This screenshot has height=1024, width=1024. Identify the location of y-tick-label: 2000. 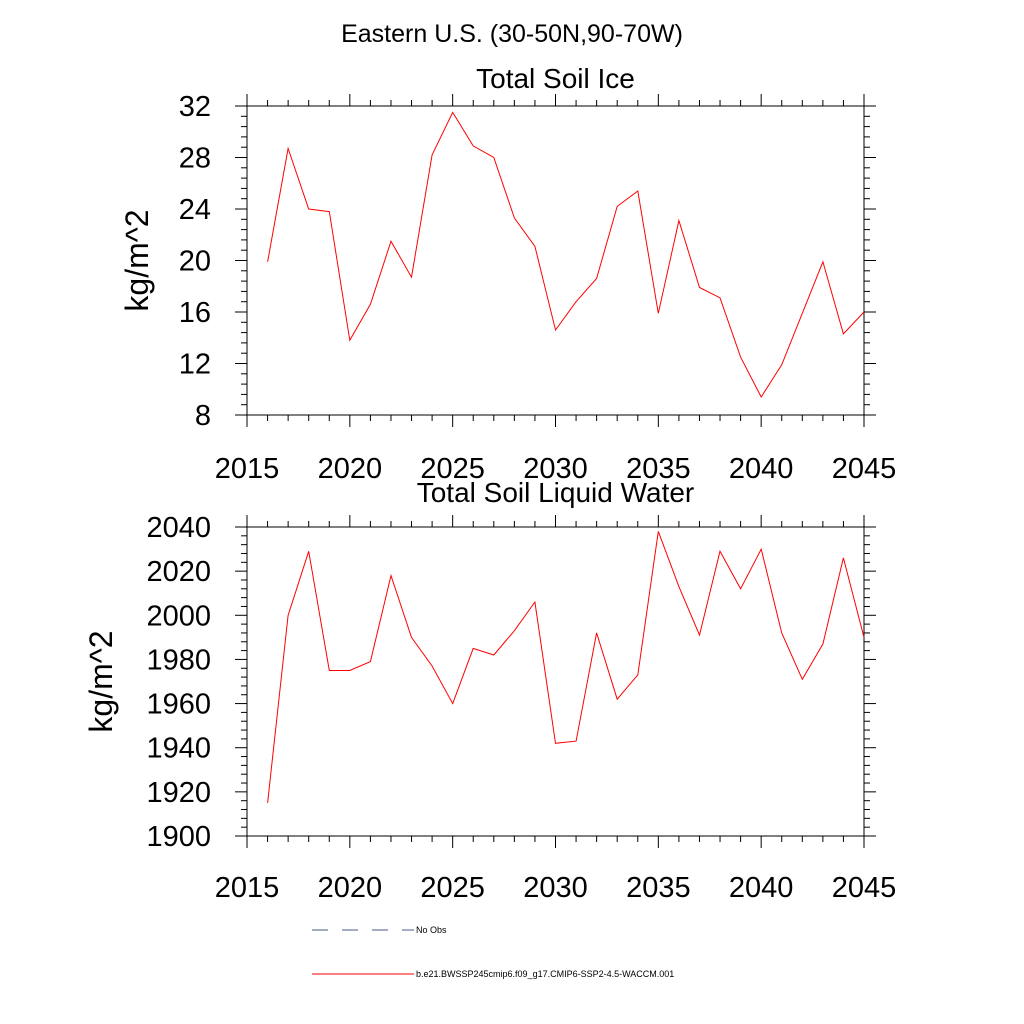
(178, 616).